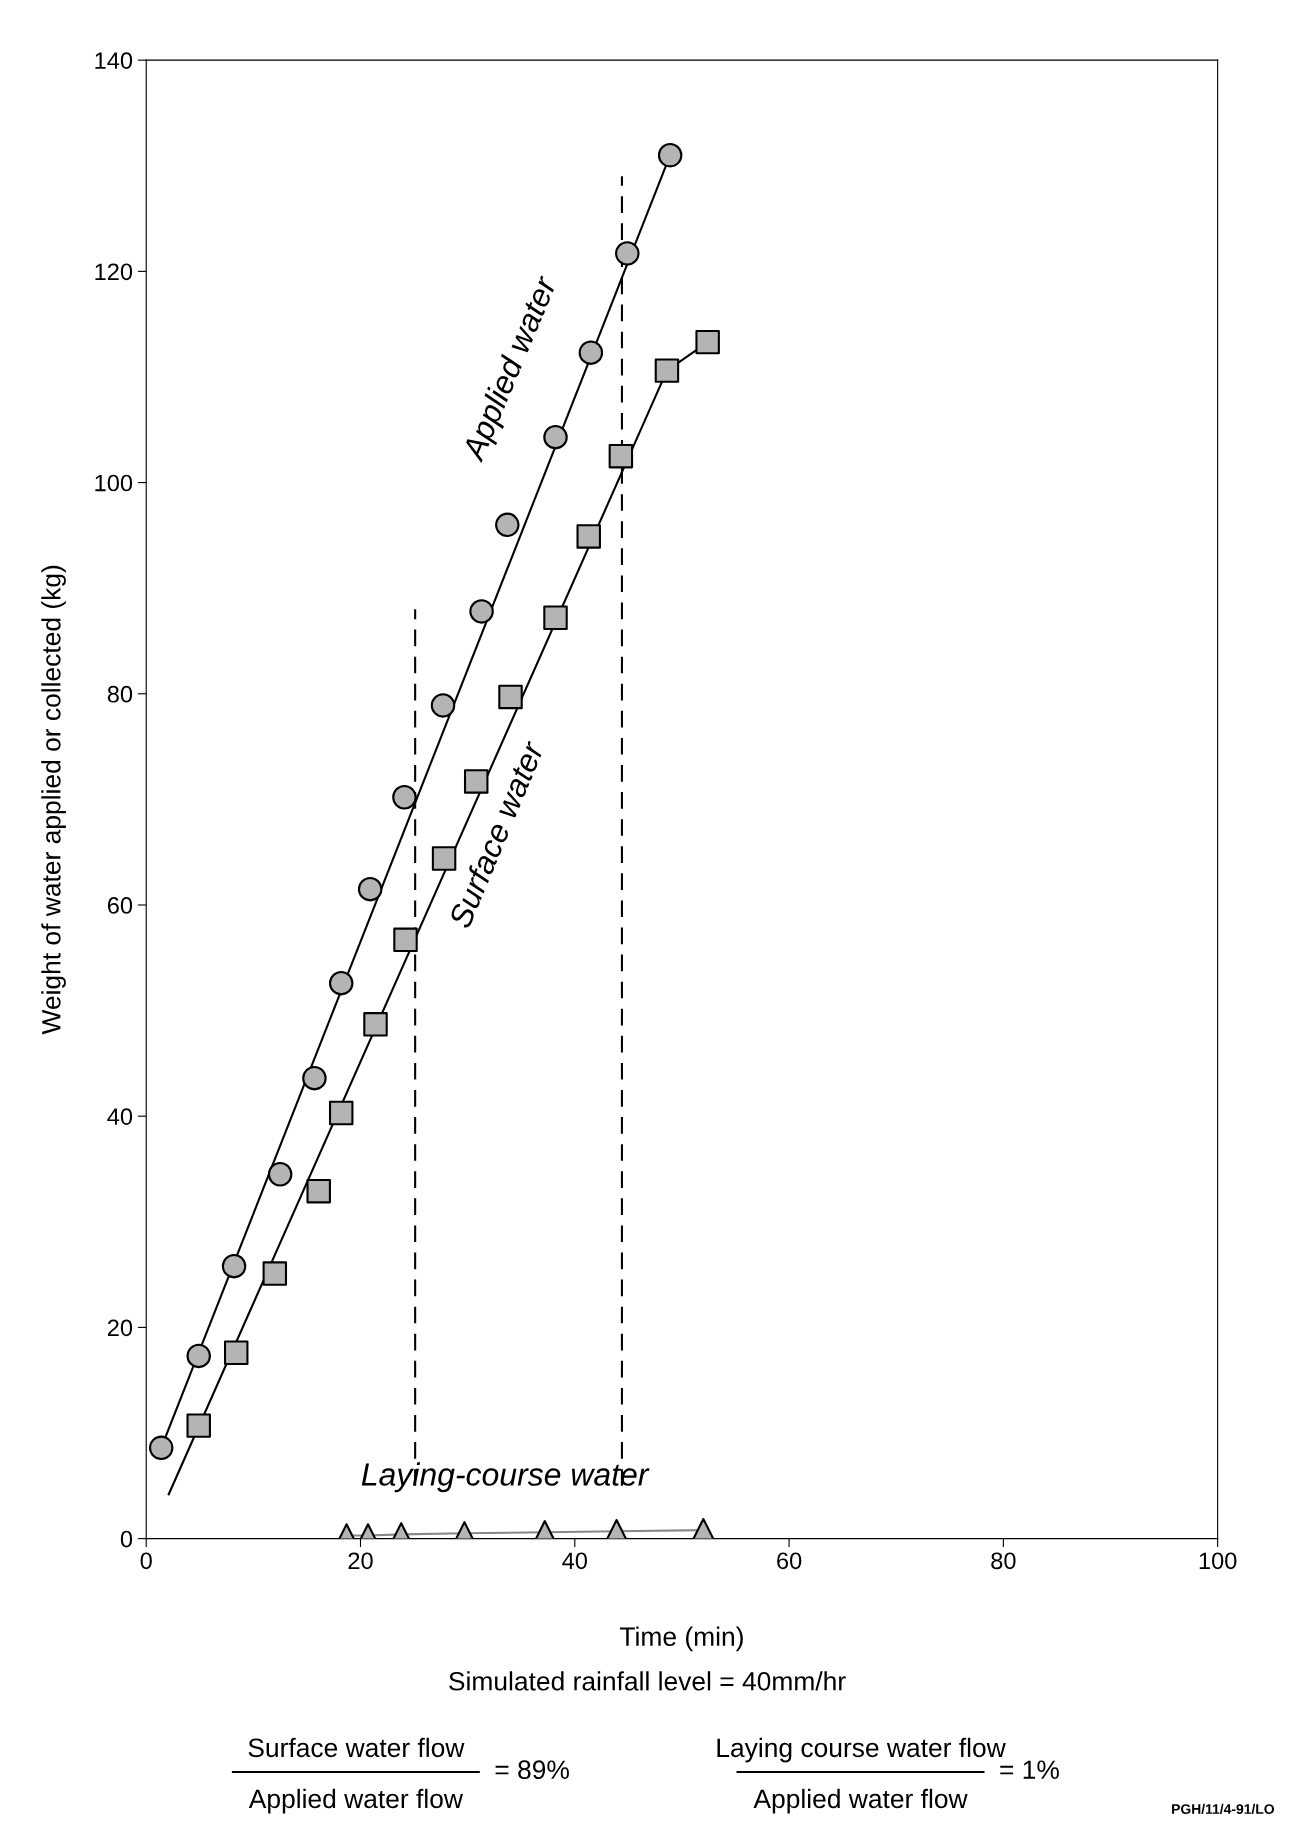 This screenshot has width=1294, height=1823. I want to click on x-tick-label: 60, so click(789, 1561).